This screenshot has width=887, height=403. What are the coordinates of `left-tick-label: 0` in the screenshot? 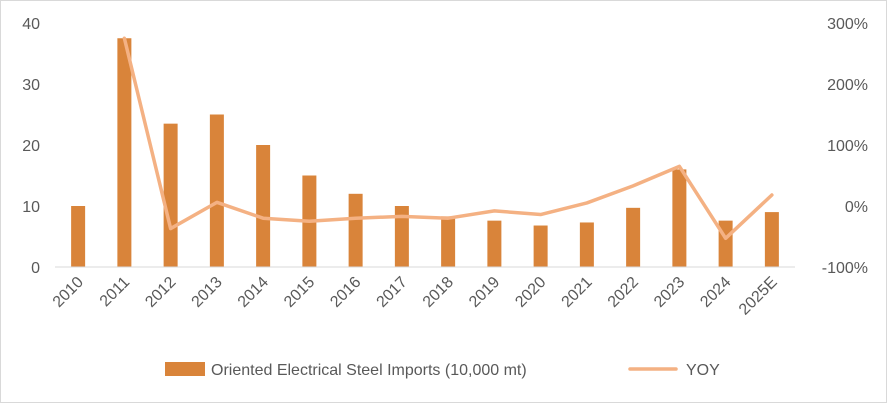 It's located at (35, 268).